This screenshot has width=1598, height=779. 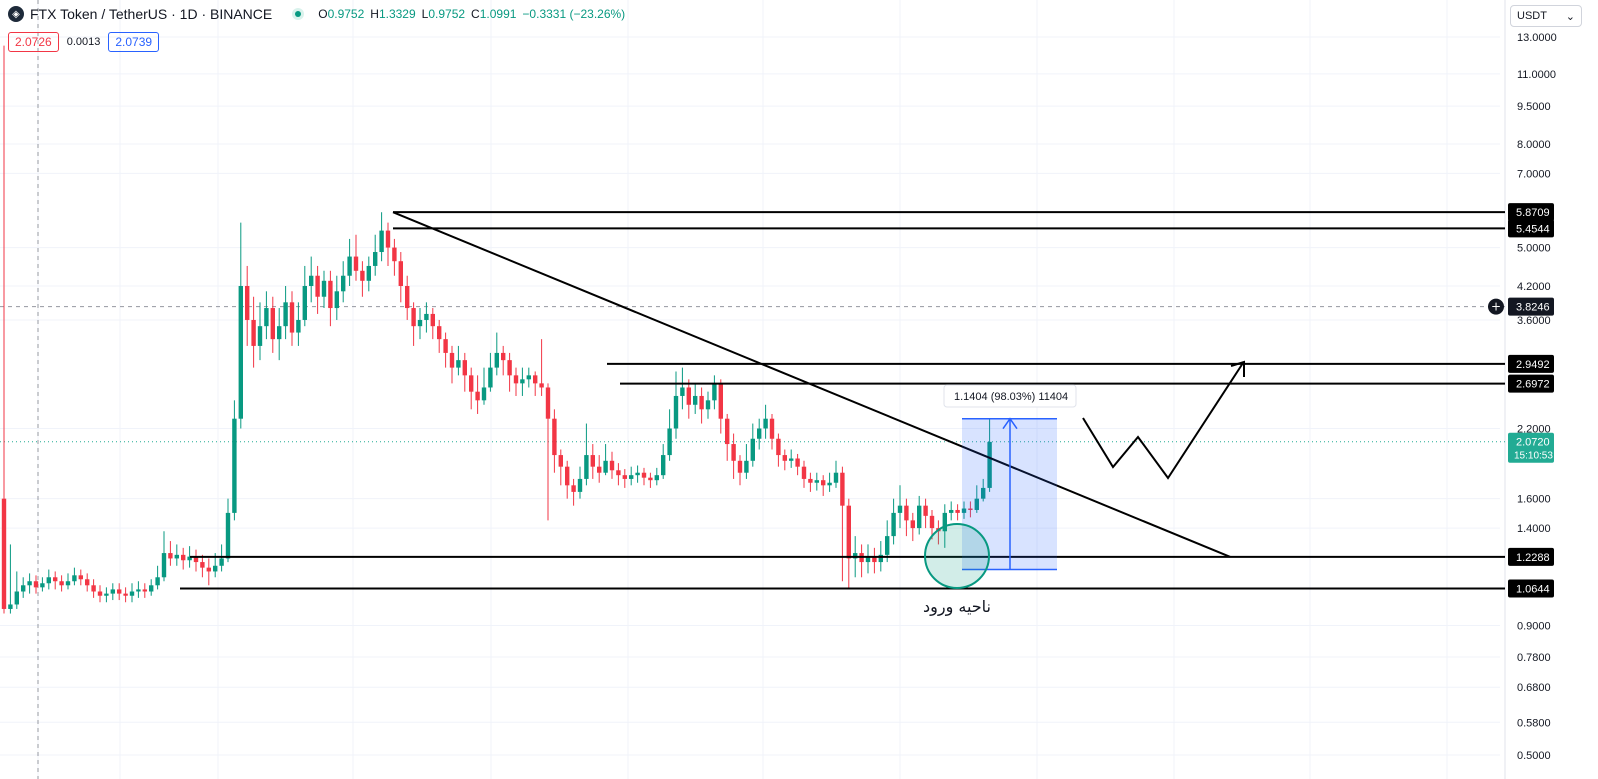 What do you see at coordinates (1534, 626) in the screenshot?
I see `y-tick-label: 0.9000` at bounding box center [1534, 626].